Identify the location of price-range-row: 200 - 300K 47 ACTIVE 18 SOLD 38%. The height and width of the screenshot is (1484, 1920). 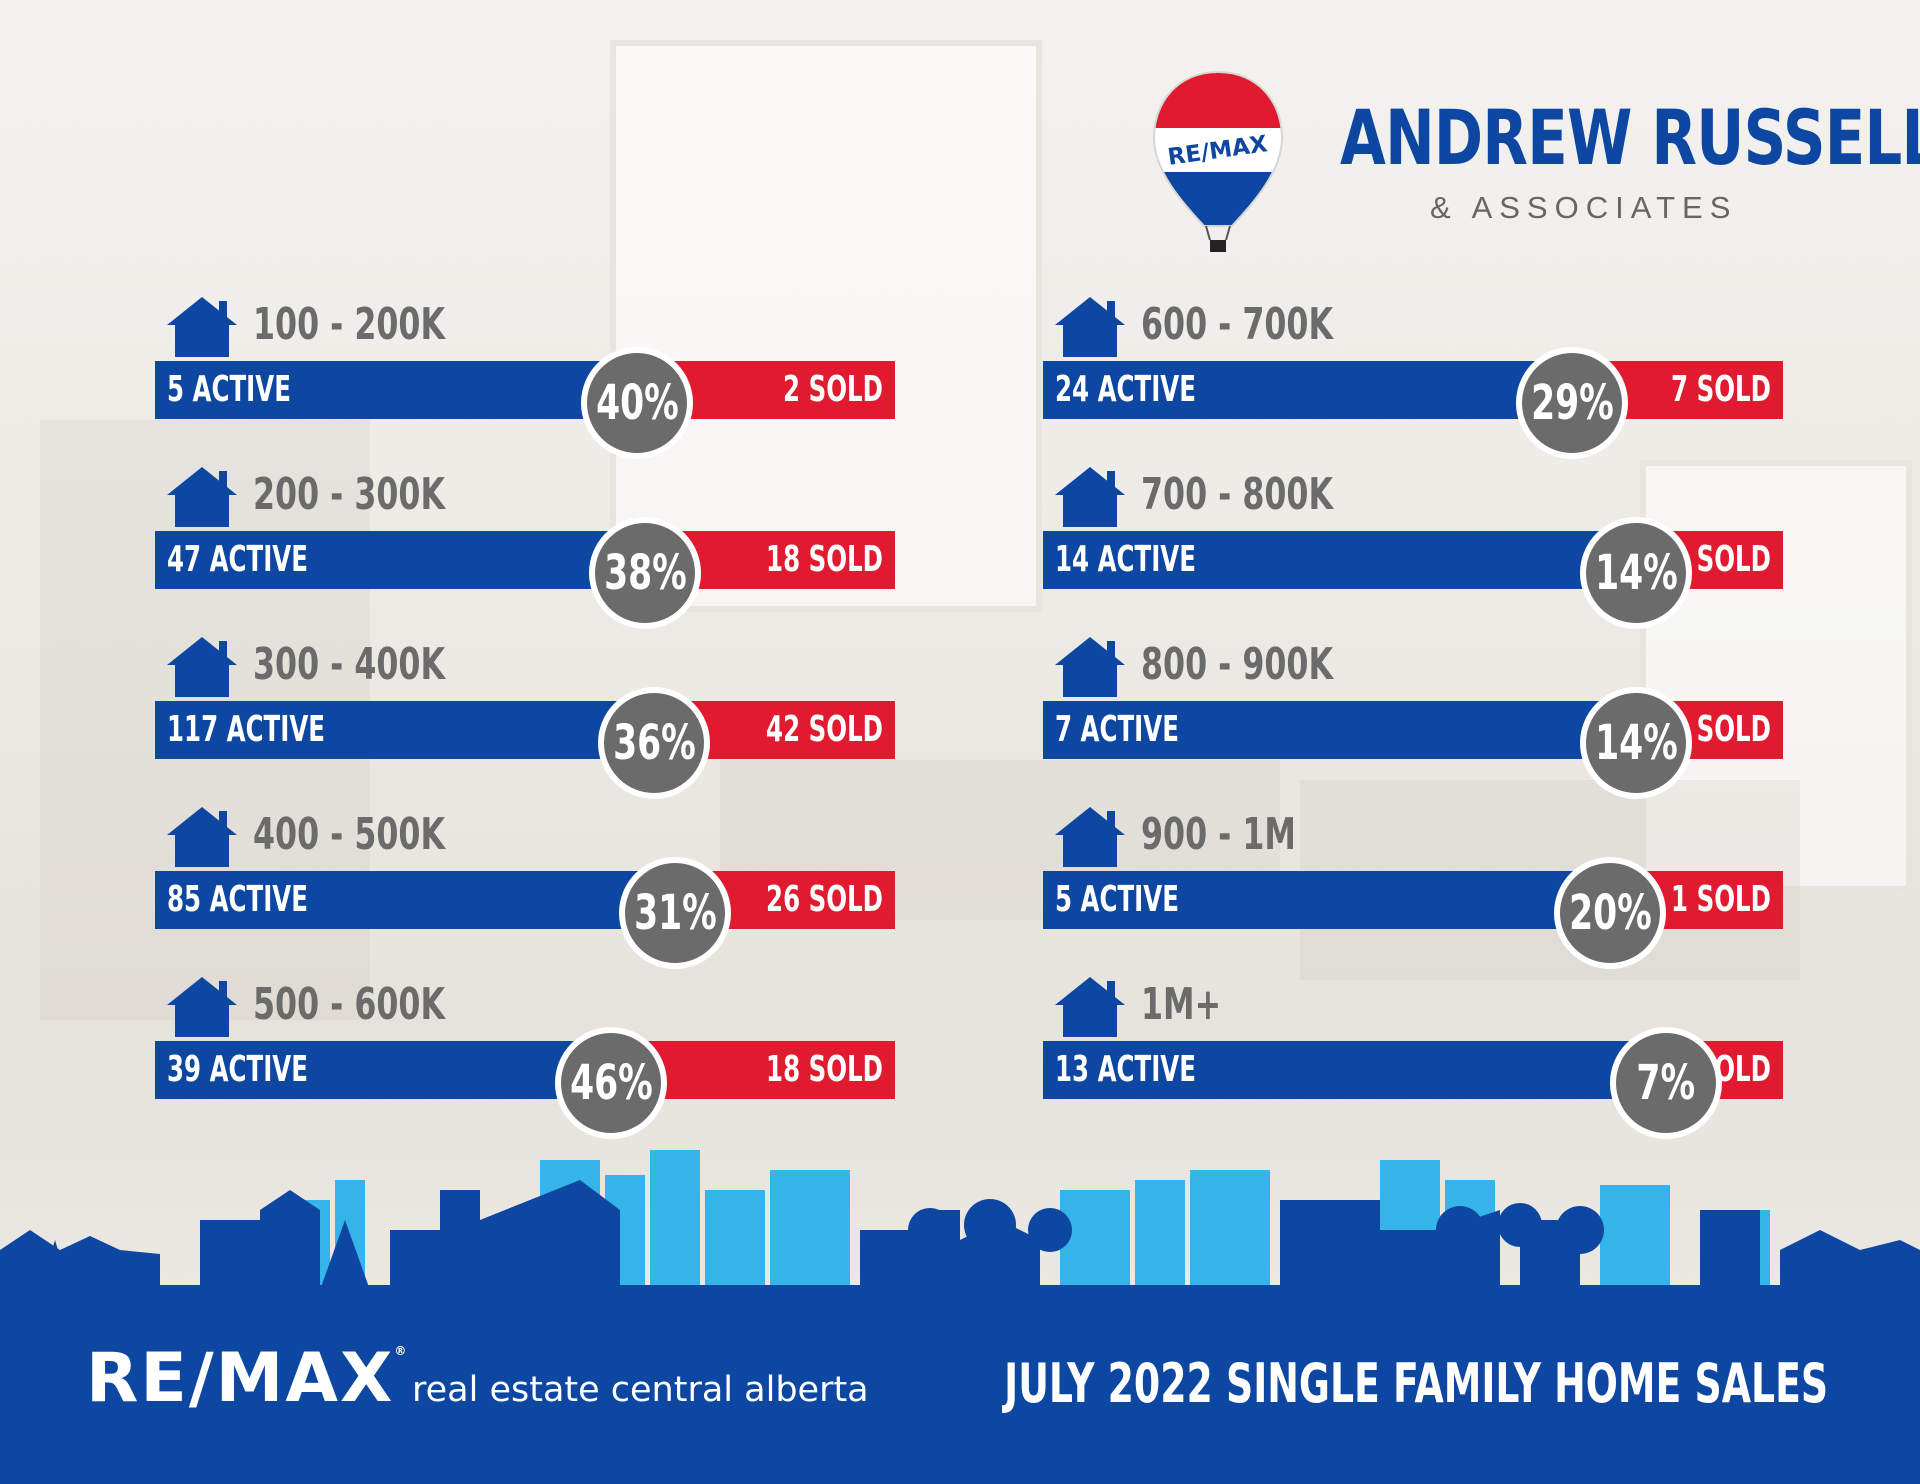
(525, 547).